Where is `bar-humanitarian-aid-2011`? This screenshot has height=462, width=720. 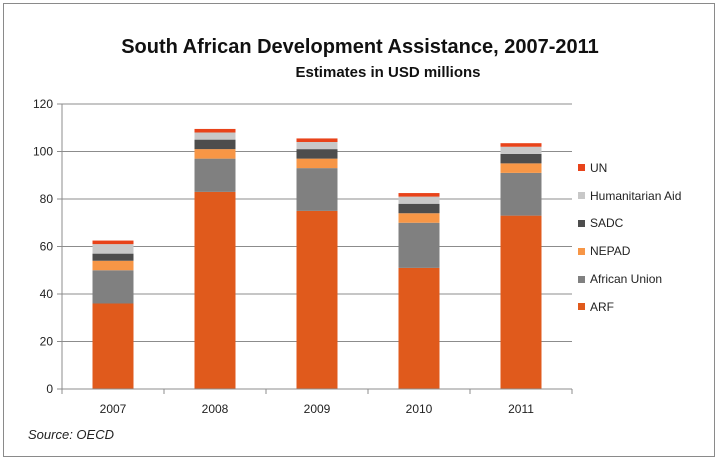
bar-humanitarian-aid-2011 is located at coordinates (521, 150).